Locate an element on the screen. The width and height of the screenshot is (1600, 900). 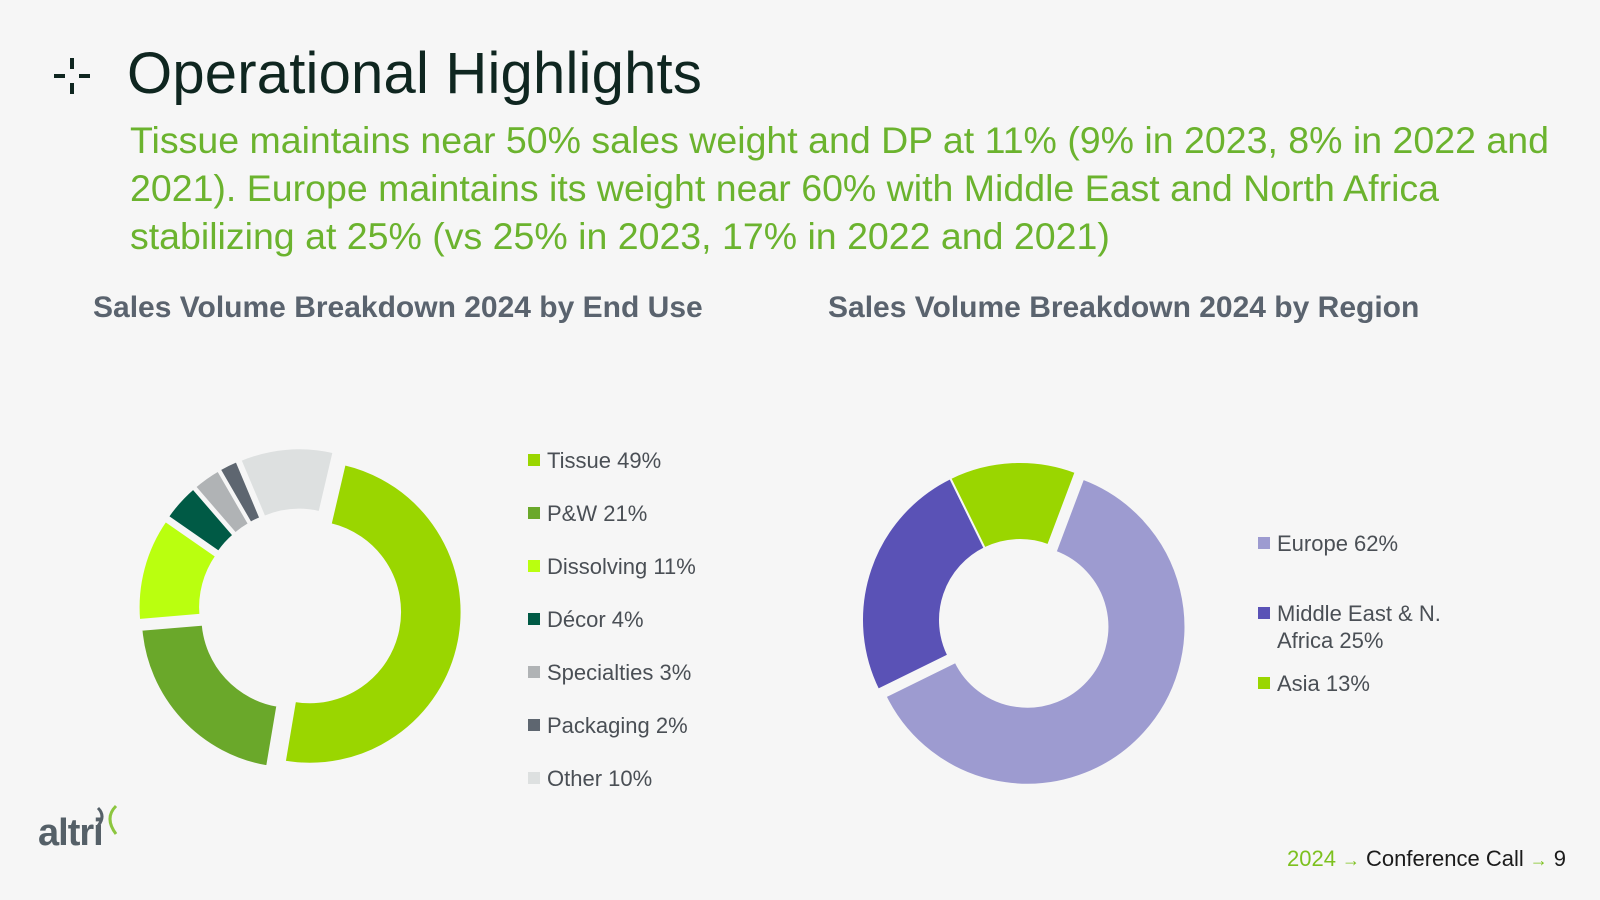
footer-label: Conference Call is located at coordinates (1445, 858).